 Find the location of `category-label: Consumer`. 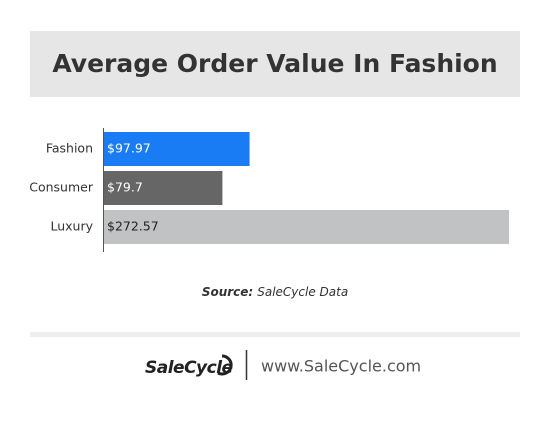

category-label: Consumer is located at coordinates (61, 187).